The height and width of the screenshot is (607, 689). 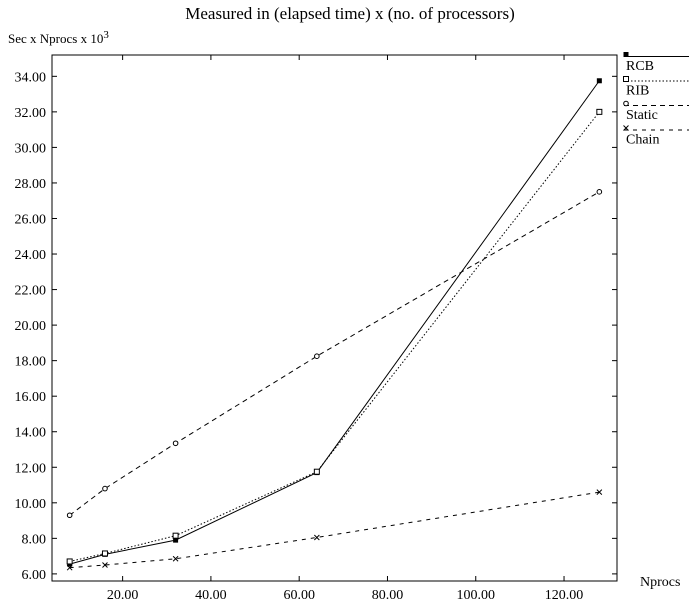 What do you see at coordinates (642, 115) in the screenshot?
I see `legend-label-static: Static` at bounding box center [642, 115].